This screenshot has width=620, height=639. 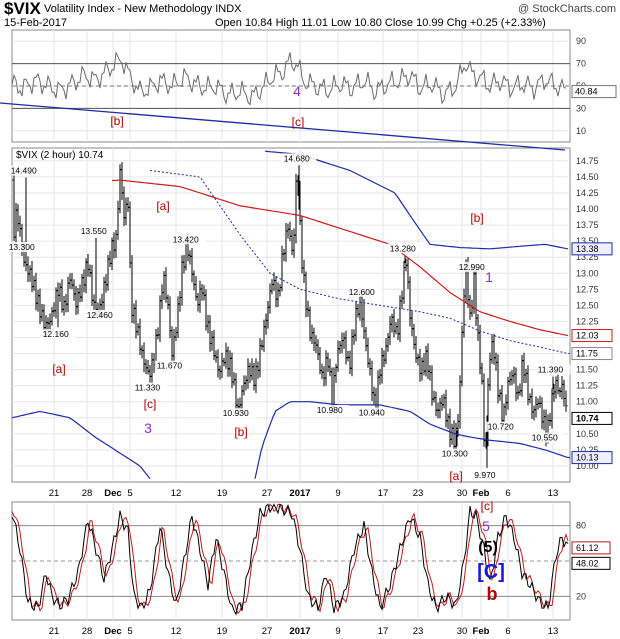 I want to click on rsi-tick-label: 90, so click(x=581, y=41).